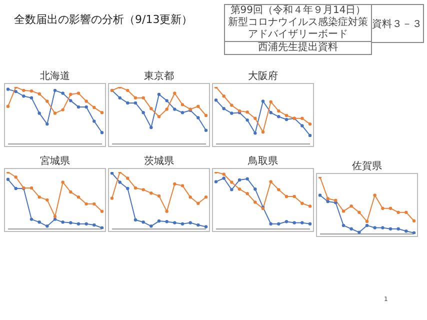 This screenshot has height=320, width=427. What do you see at coordinates (298, 47) in the screenshot?
I see `text: 西浦先生提出資料` at bounding box center [298, 47].